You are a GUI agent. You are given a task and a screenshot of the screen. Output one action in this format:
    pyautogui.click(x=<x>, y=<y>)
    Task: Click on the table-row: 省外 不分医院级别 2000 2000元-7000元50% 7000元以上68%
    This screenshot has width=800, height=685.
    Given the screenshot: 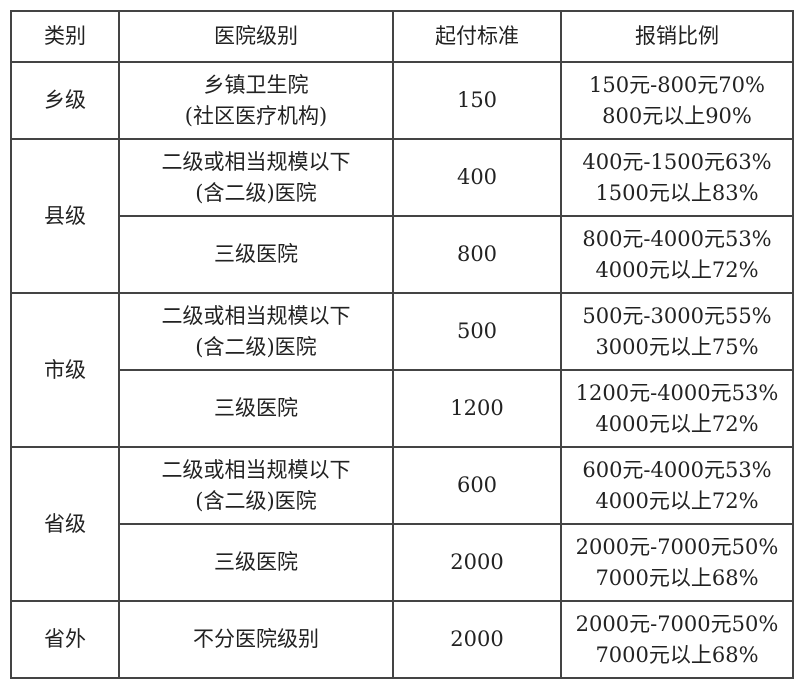 What is the action you would take?
    pyautogui.click(x=402, y=639)
    